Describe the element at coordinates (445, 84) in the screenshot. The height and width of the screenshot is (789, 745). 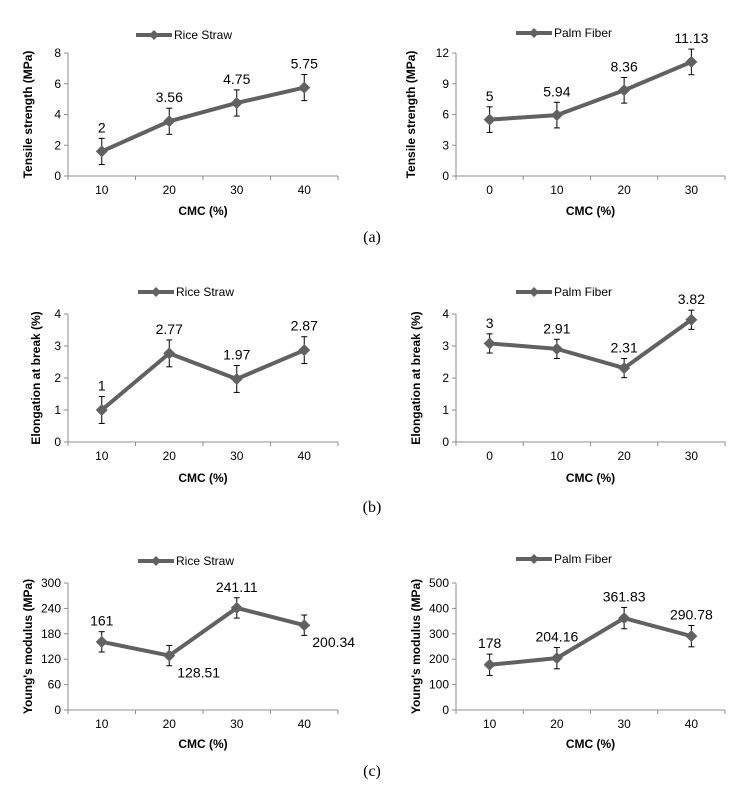
I see `y-tick-label: 9` at that location.